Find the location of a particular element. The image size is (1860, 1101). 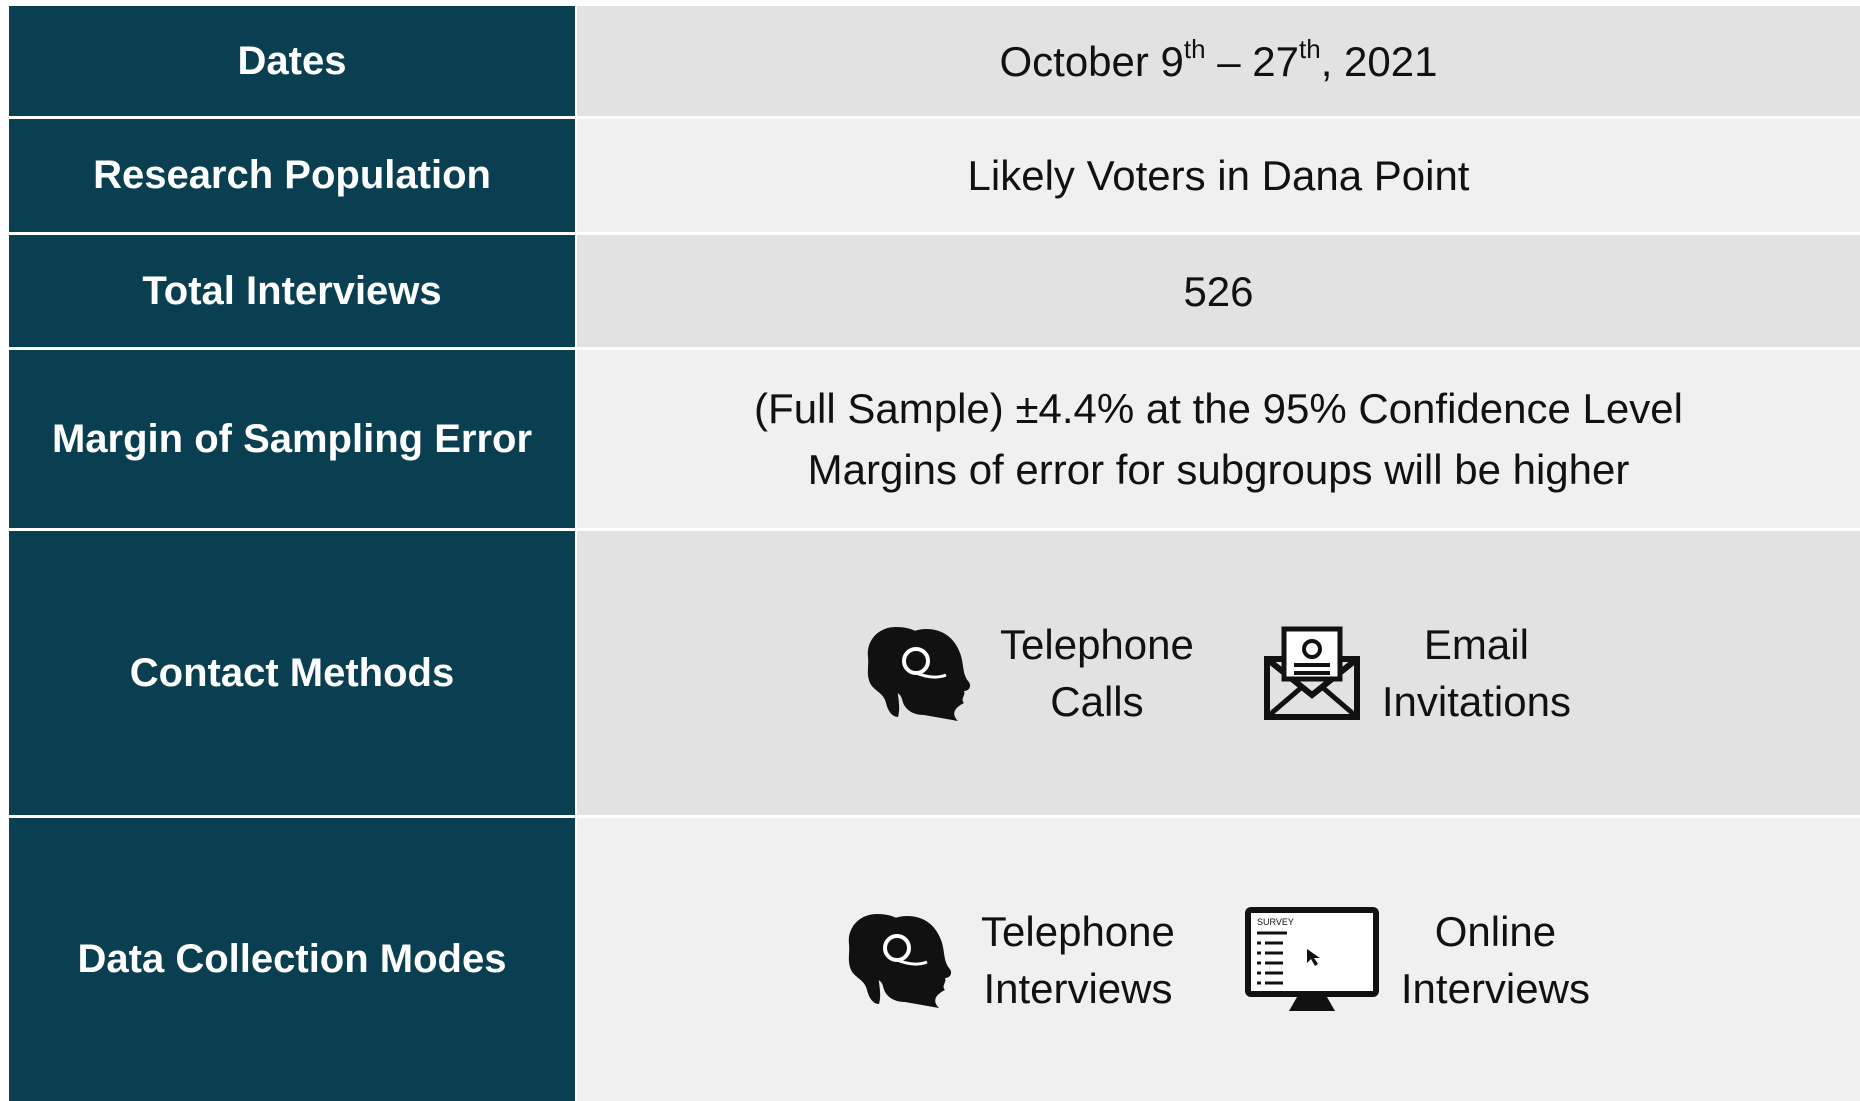

email-icon is located at coordinates (1311, 673).